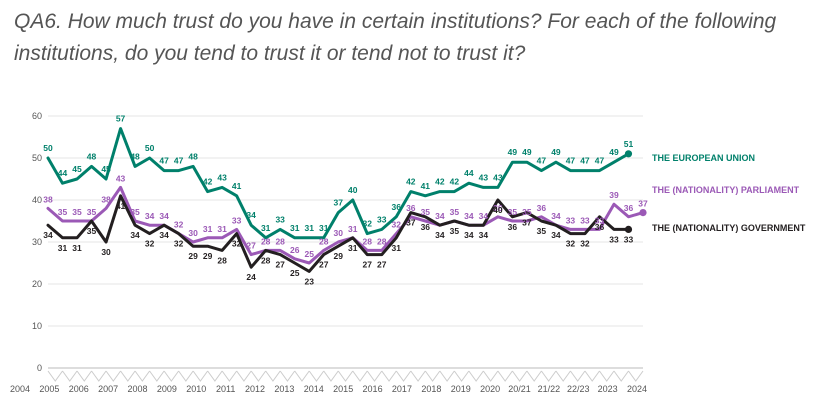 Image resolution: width=825 pixels, height=409 pixels. I want to click on series-label-government: THE (NATIONALITY) GOVERNMENT, so click(729, 228).